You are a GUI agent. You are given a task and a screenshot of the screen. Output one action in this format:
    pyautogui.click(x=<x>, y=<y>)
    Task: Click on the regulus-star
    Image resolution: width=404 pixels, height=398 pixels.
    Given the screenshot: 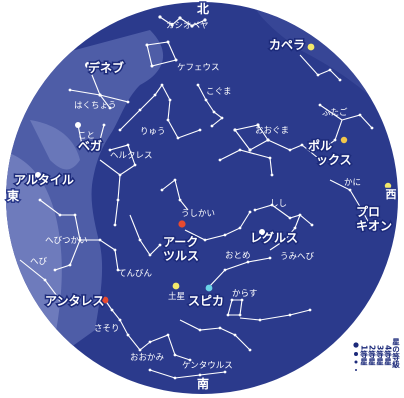 What is the action you would take?
    pyautogui.click(x=262, y=232)
    